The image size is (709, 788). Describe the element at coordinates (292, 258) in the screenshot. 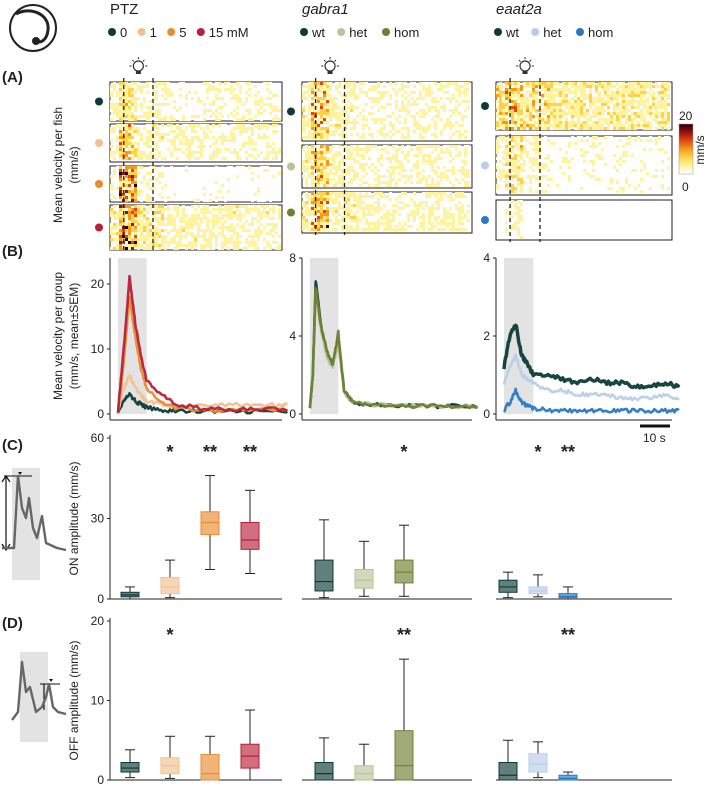

I see `y-tick-label: 8` at that location.